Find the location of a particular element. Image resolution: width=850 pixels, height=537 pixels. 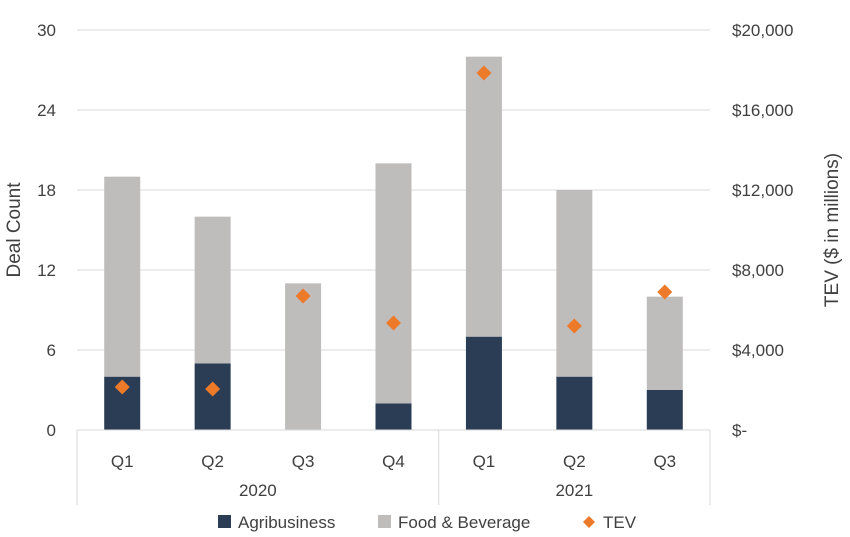

y-tick-label: 24 is located at coordinates (46, 110).